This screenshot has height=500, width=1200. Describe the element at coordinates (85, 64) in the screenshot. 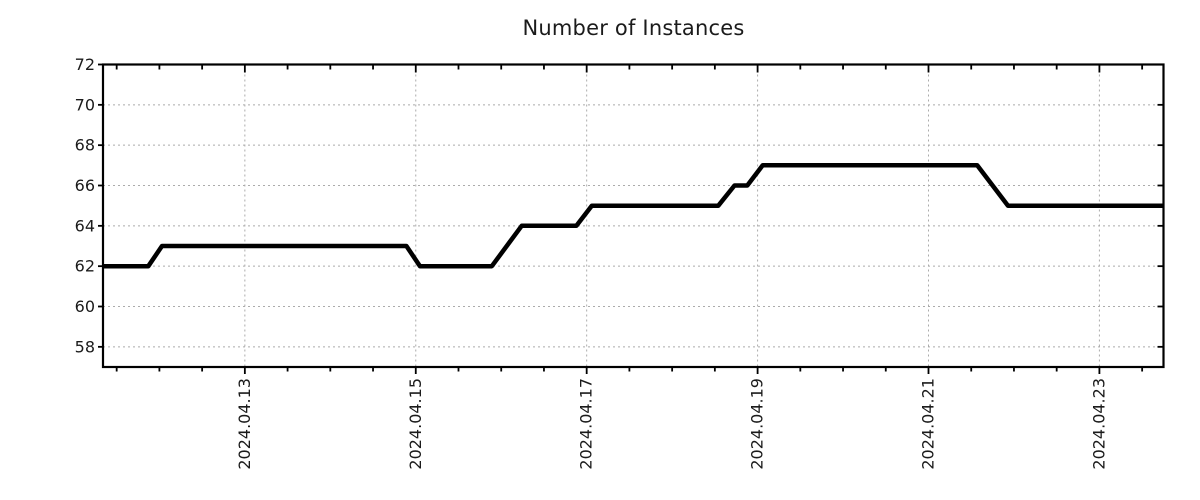

I see `y-tick-label: 72` at that location.